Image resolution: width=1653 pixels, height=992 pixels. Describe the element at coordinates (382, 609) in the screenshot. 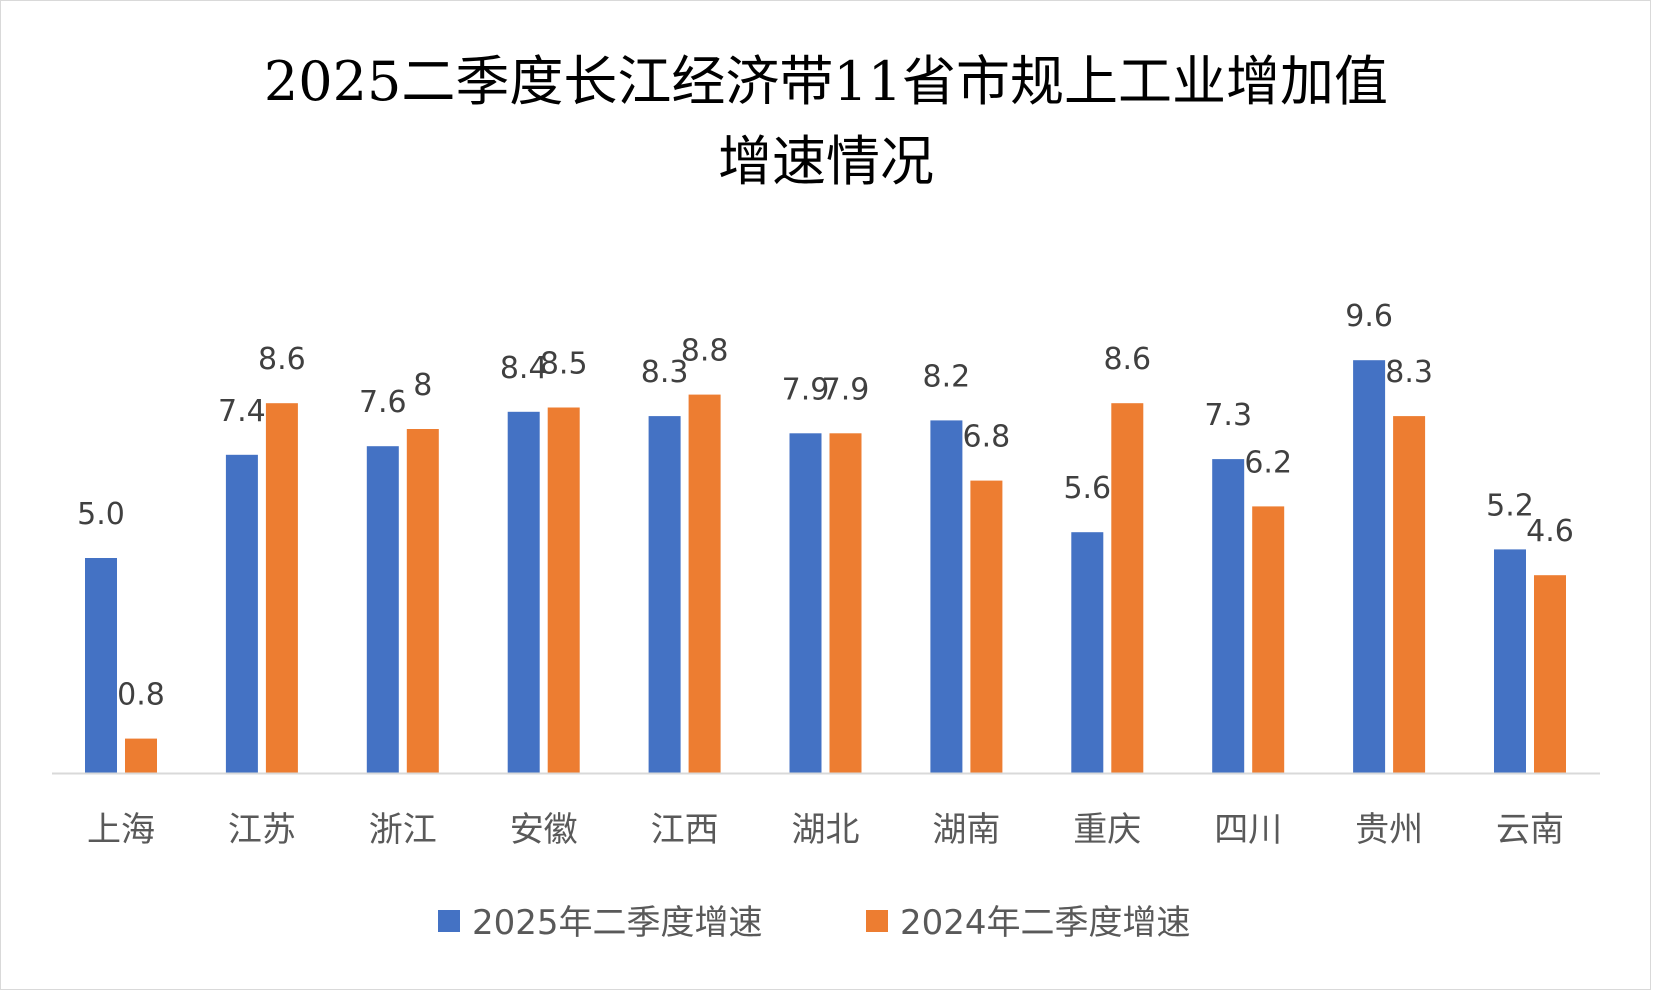

I see `bar-2025-浙江` at that location.